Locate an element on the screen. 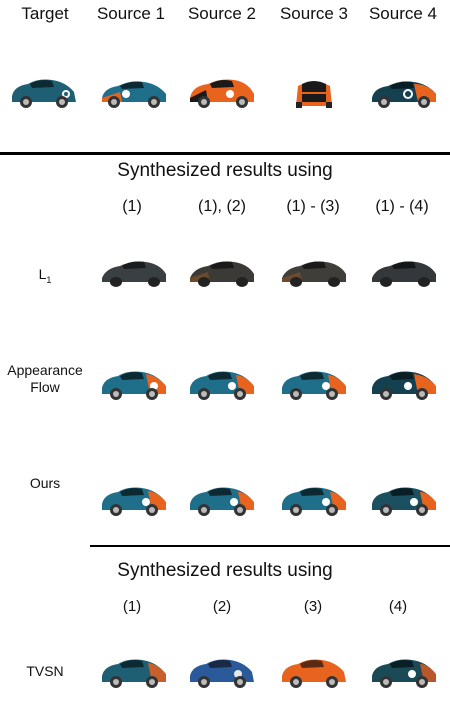 Image resolution: width=450 pixels, height=727 pixels. section-1-col-4: (1) - (4) is located at coordinates (402, 206).